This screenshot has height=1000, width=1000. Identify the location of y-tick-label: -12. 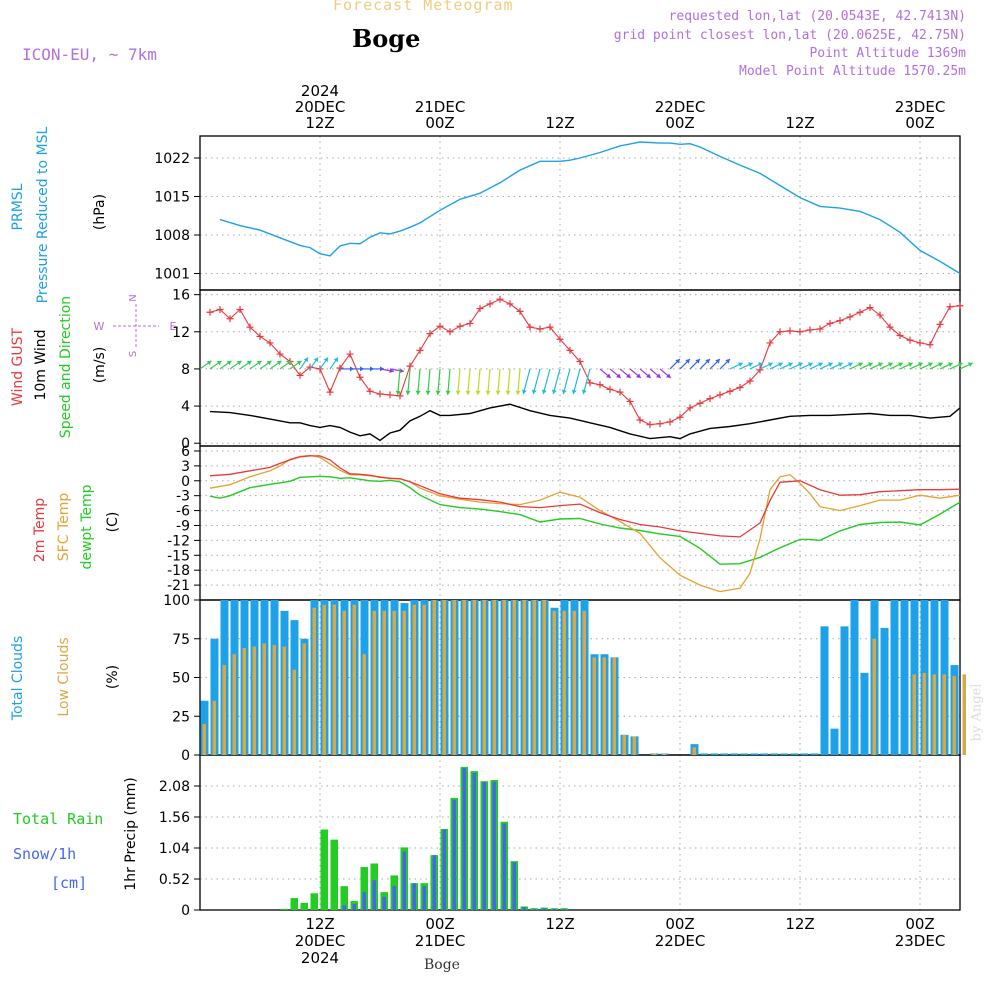
(178, 541).